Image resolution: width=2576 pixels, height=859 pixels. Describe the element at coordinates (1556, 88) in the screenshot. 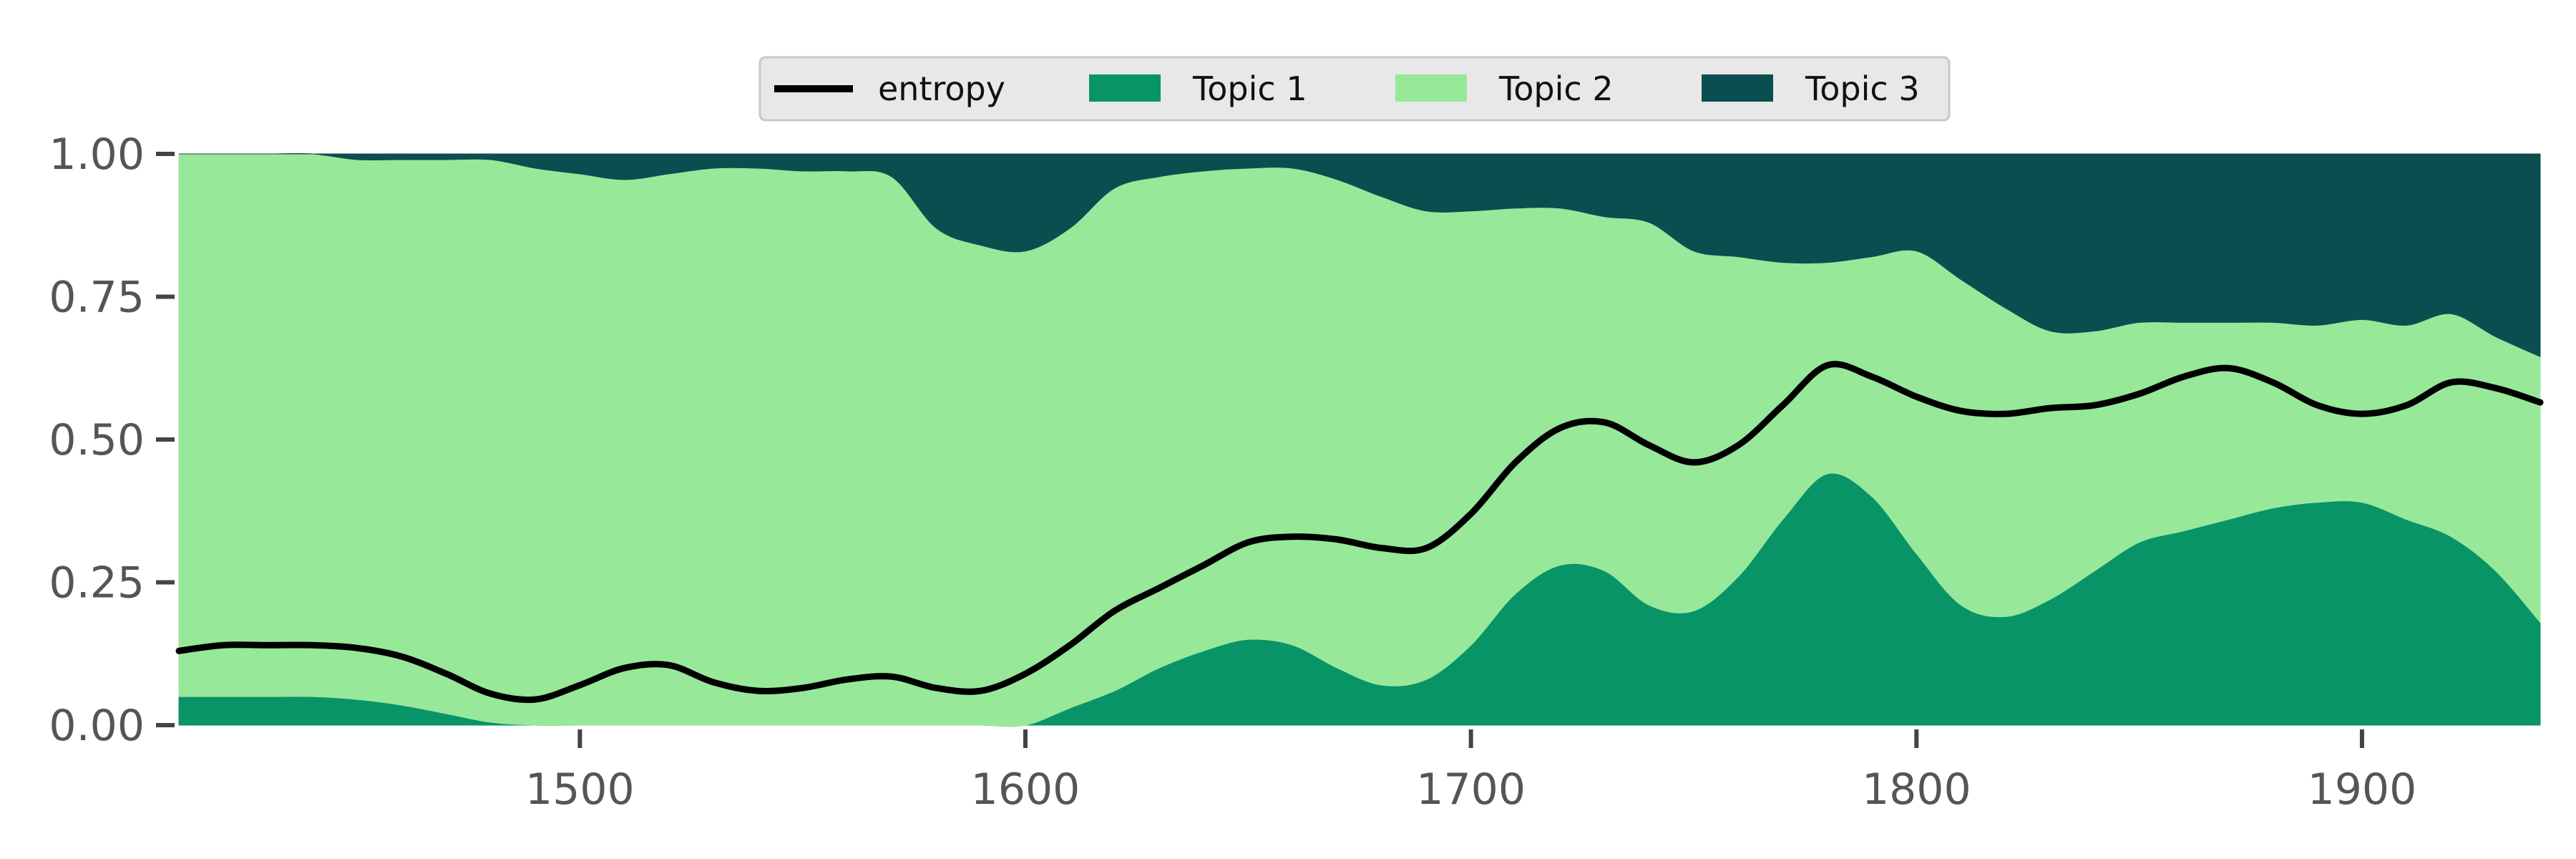

I see `legend-label-topic-2: Topic 2` at that location.